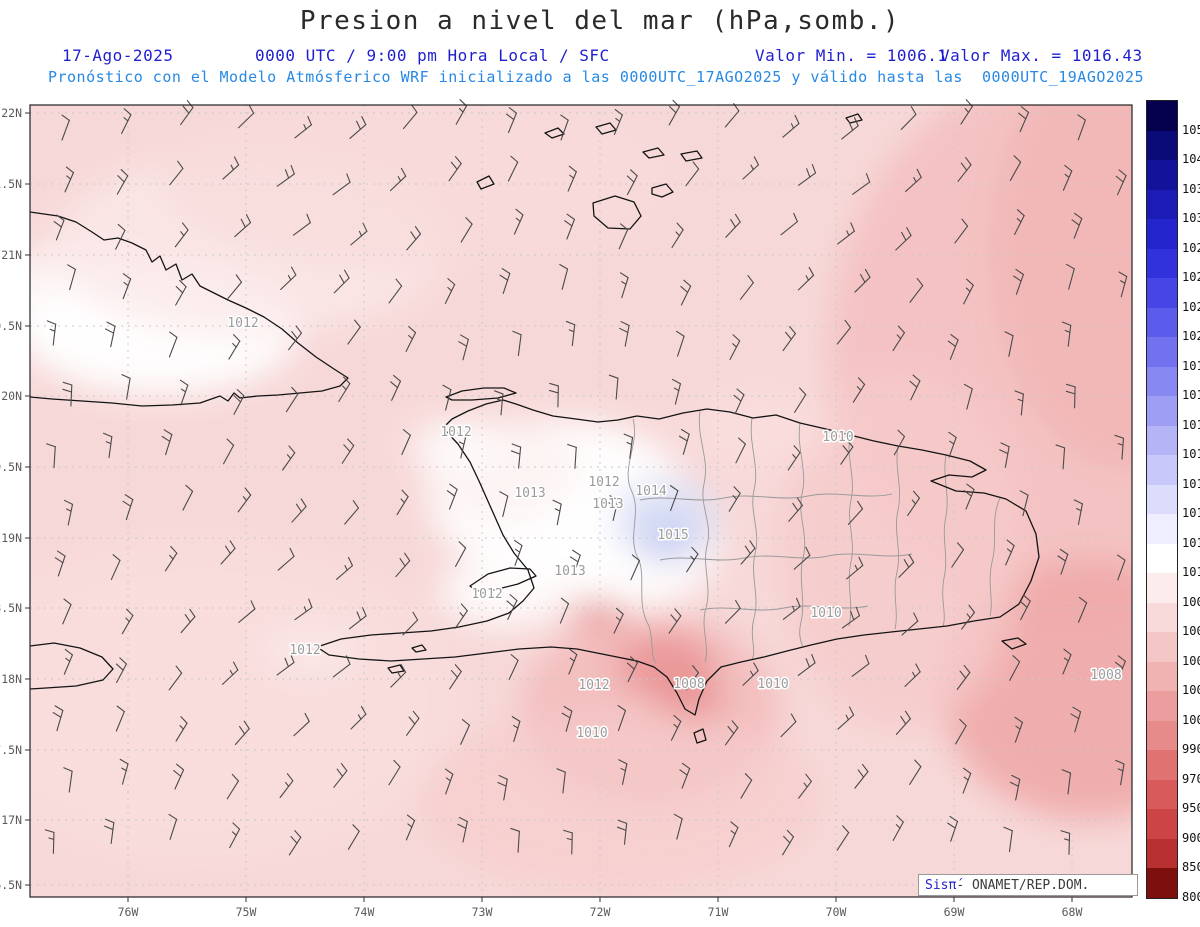 Image resolution: width=1200 pixels, height=927 pixels. Describe the element at coordinates (1191, 690) in the screenshot. I see `colorbar-label: 1002` at that location.